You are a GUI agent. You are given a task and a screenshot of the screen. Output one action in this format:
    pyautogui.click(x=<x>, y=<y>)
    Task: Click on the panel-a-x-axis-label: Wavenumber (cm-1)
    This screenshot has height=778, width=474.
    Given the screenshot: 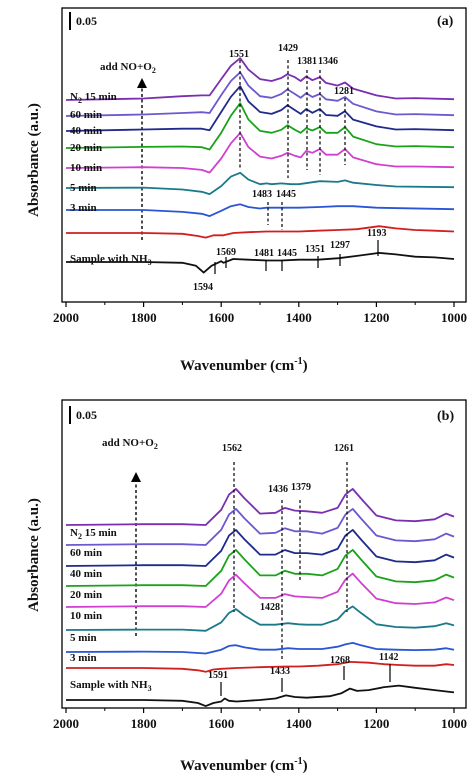 What is the action you would take?
    pyautogui.click(x=244, y=365)
    